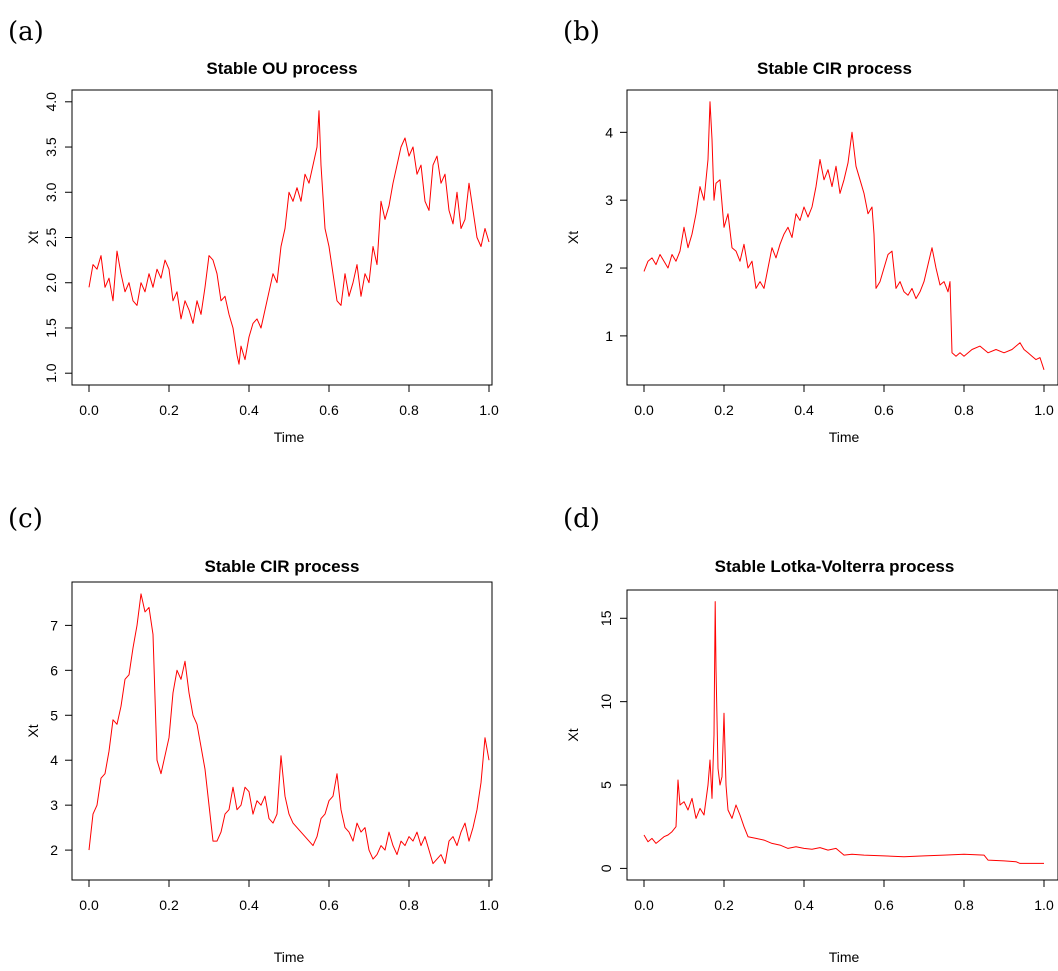  What do you see at coordinates (606, 618) in the screenshot?
I see `y-tick-label: 15` at bounding box center [606, 618].